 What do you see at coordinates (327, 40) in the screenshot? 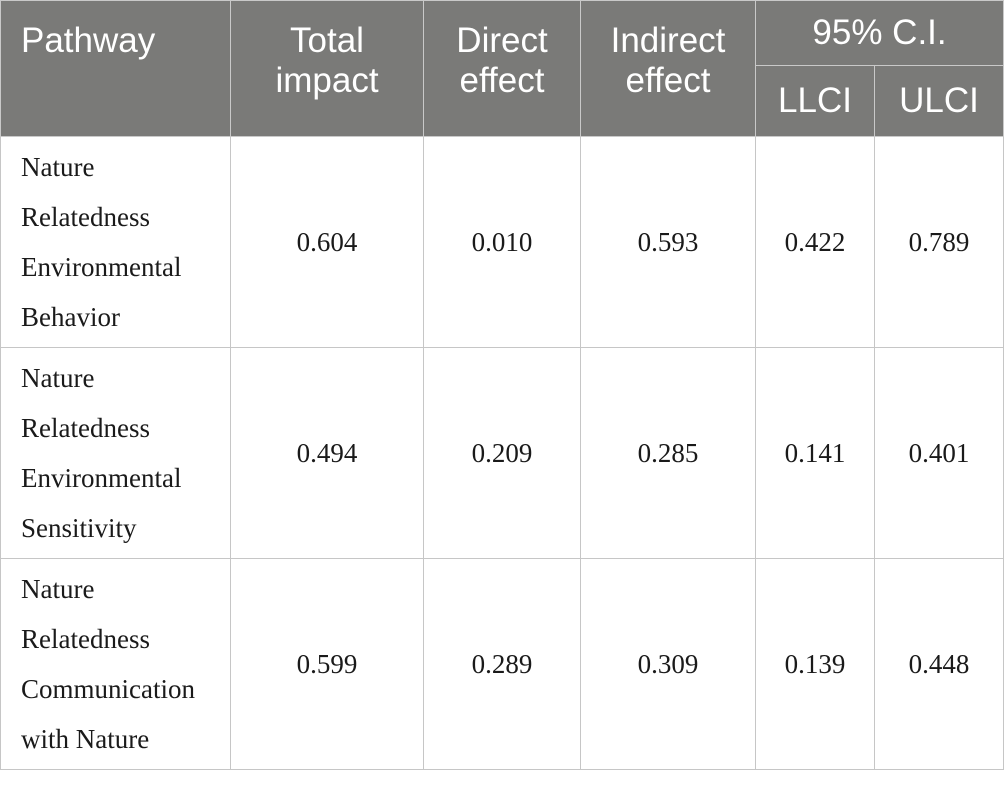
I see `header-total-impact-line1: Total` at bounding box center [327, 40].